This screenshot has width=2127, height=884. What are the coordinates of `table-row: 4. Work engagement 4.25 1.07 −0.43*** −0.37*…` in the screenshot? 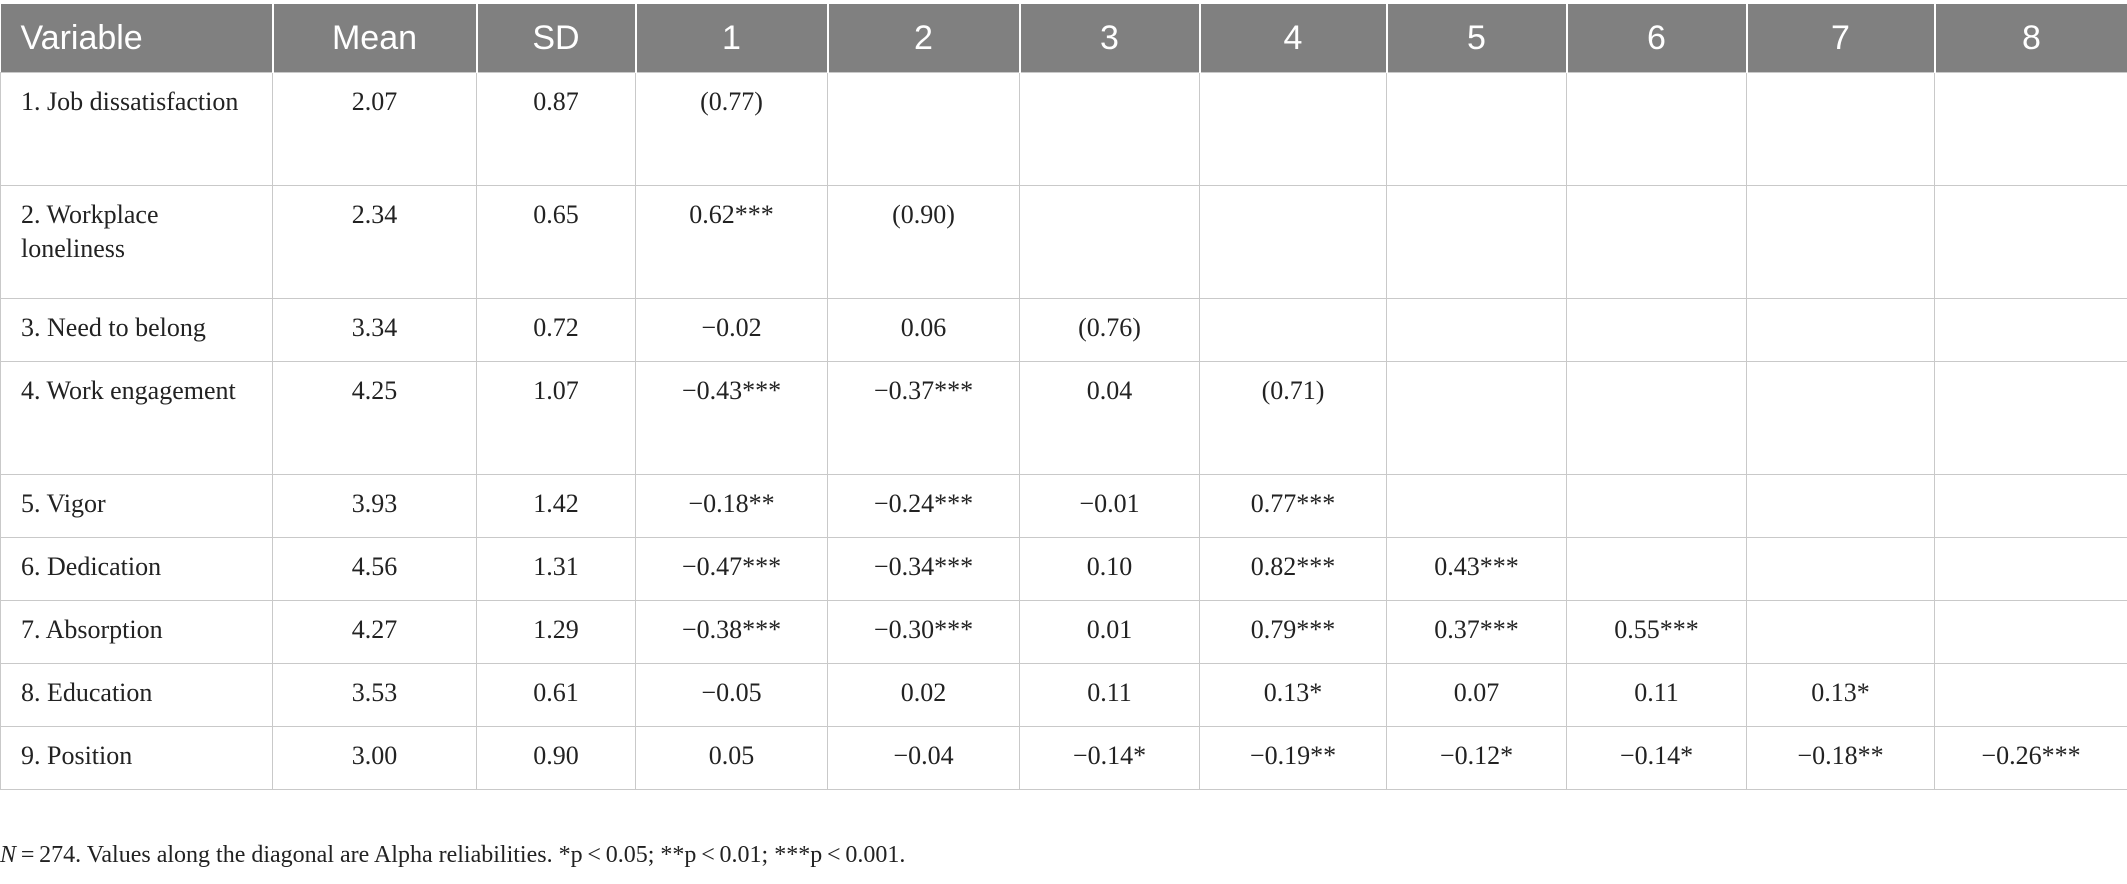 It's located at (1063, 418).